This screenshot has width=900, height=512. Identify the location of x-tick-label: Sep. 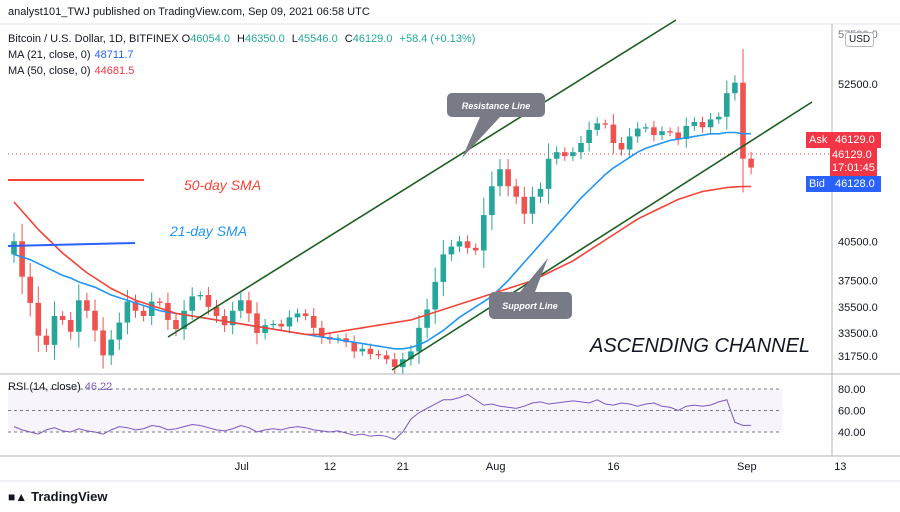
(747, 467).